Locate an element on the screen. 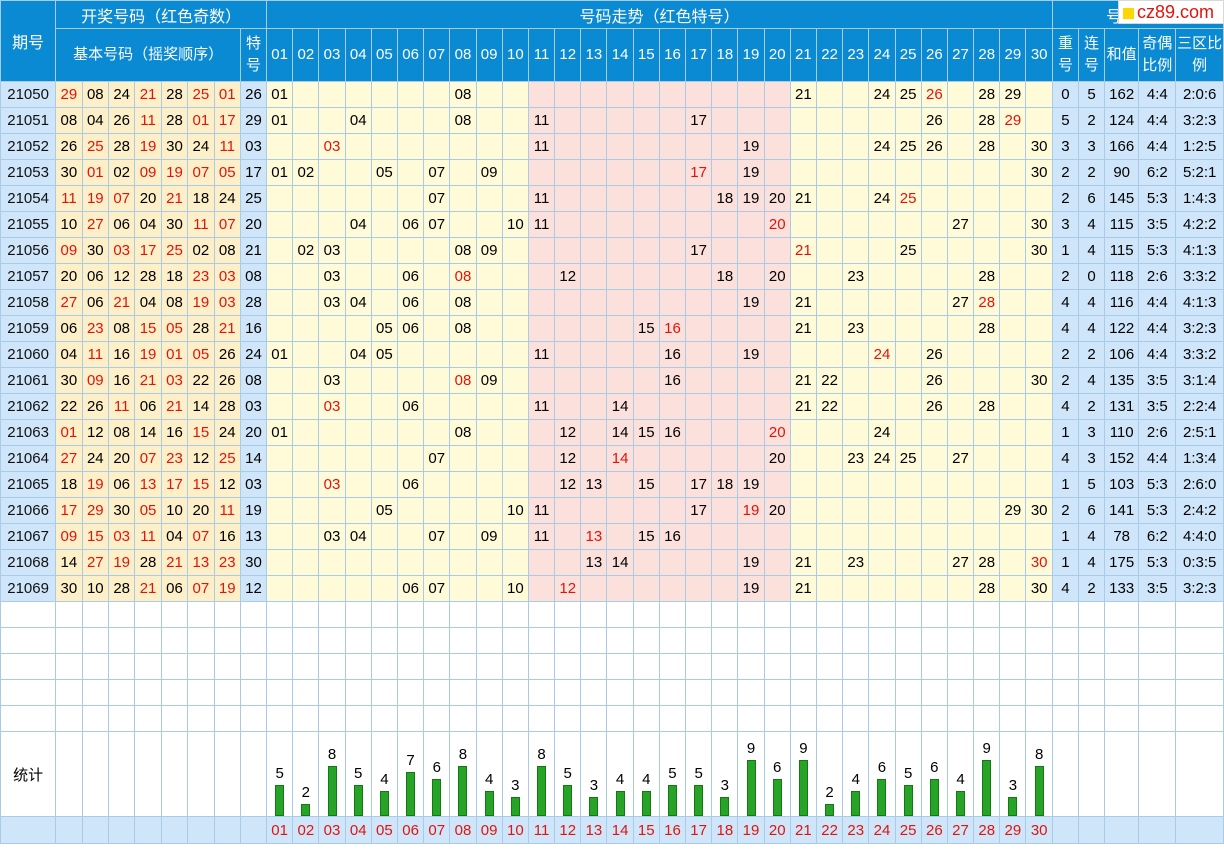  site-logo: cz89.com is located at coordinates (1171, 12).